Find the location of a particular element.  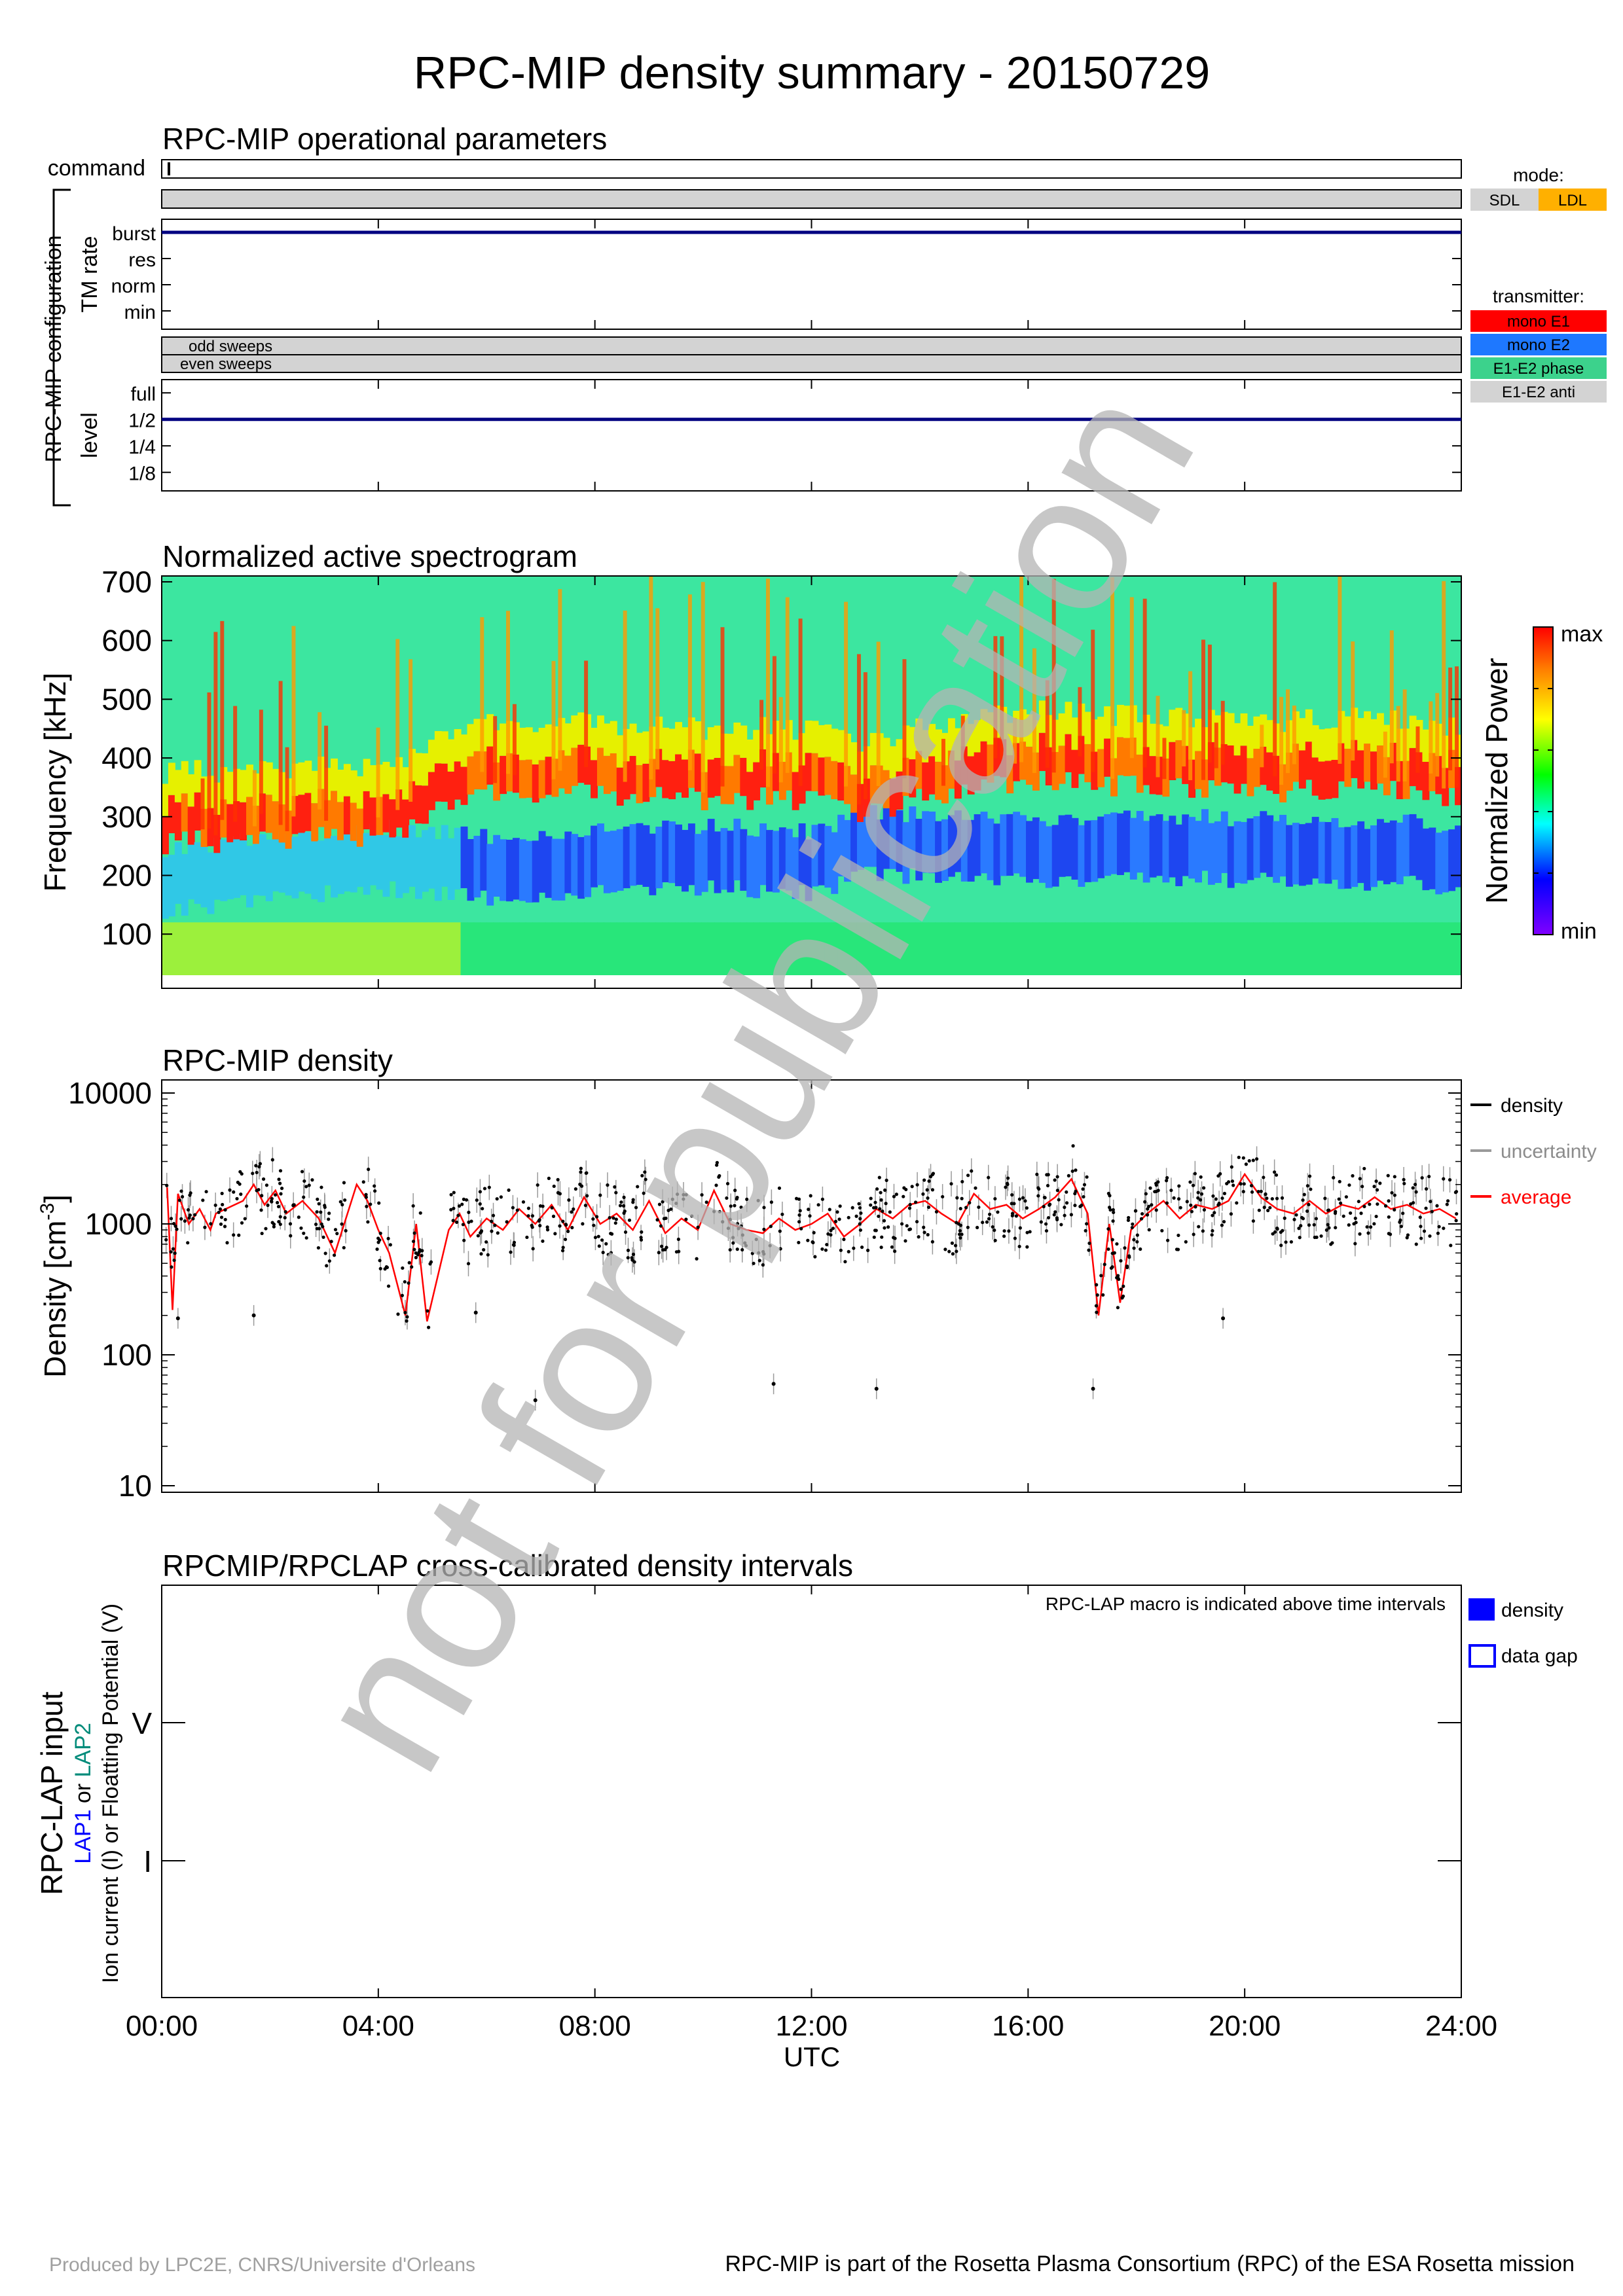

density-ytick-label: 100 is located at coordinates (126, 1355).